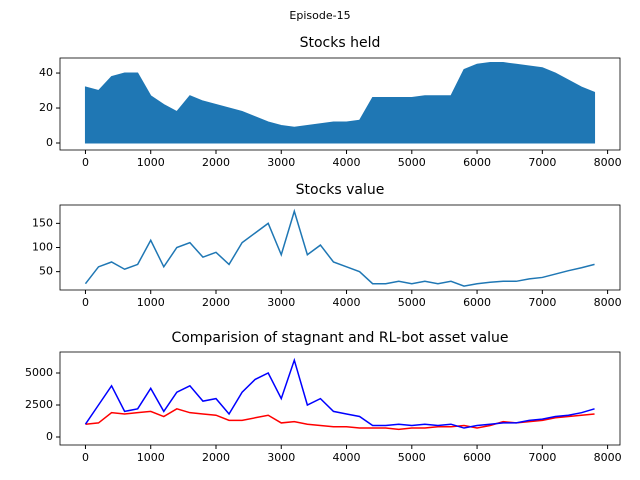 This screenshot has width=640, height=480. I want to click on axes-title: Stocks held, so click(340, 43).